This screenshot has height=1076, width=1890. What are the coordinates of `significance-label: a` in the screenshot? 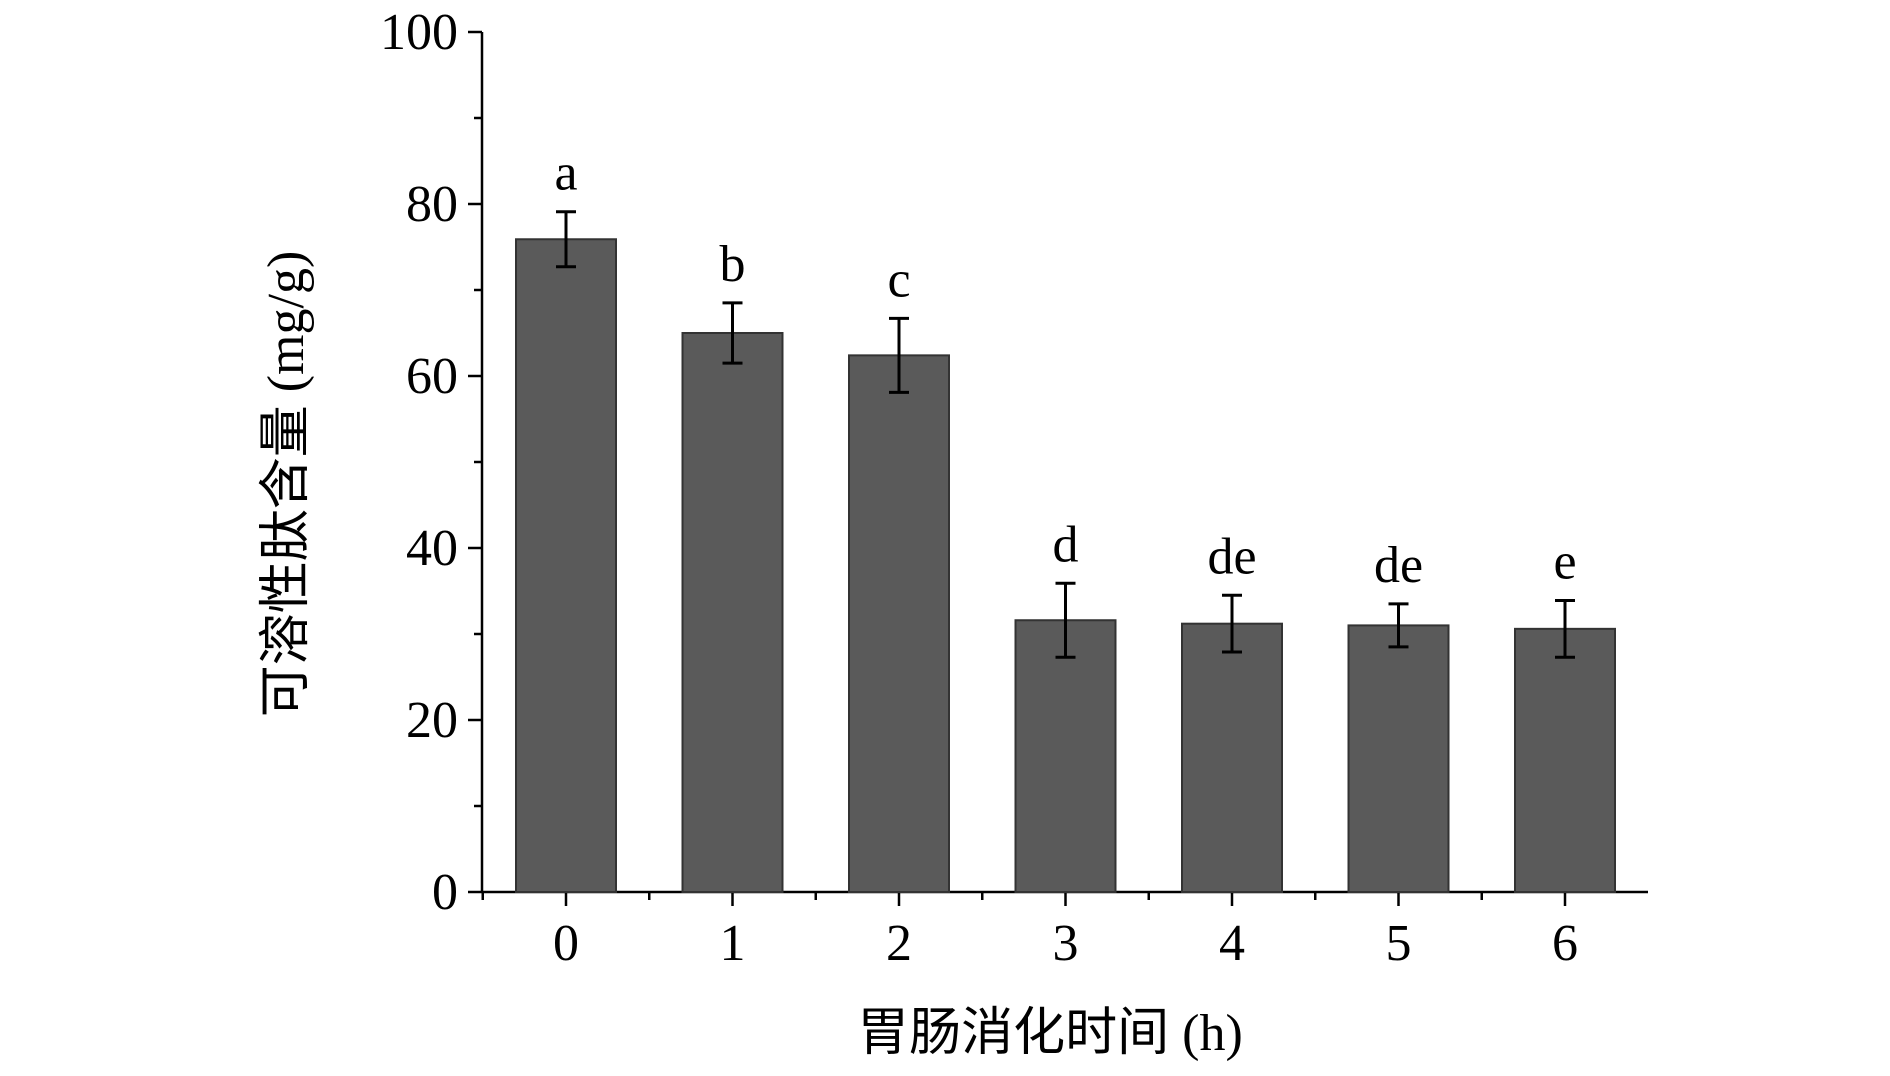 It's located at (565, 173).